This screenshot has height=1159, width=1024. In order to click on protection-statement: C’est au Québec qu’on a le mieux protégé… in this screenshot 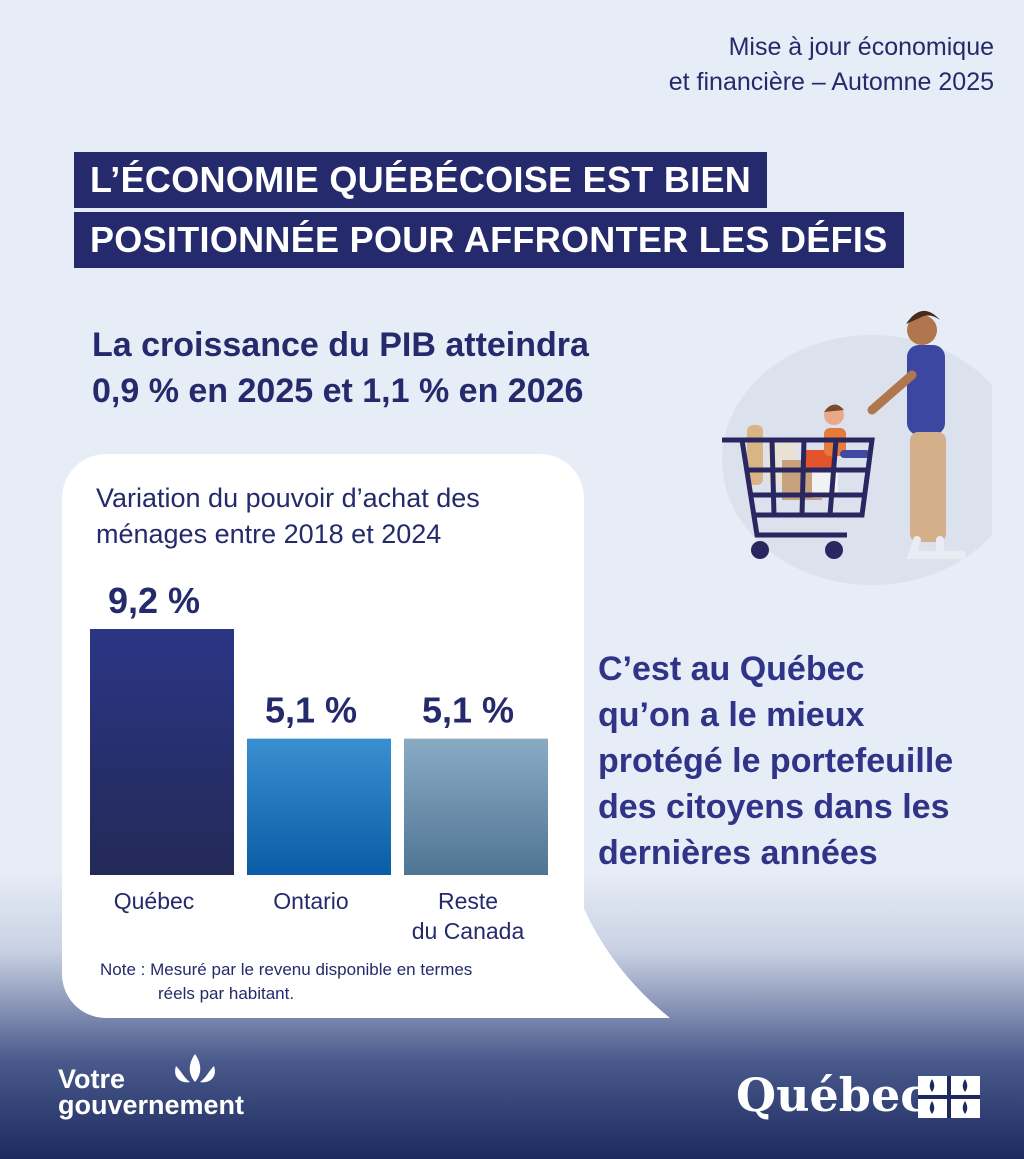, I will do `click(803, 761)`.